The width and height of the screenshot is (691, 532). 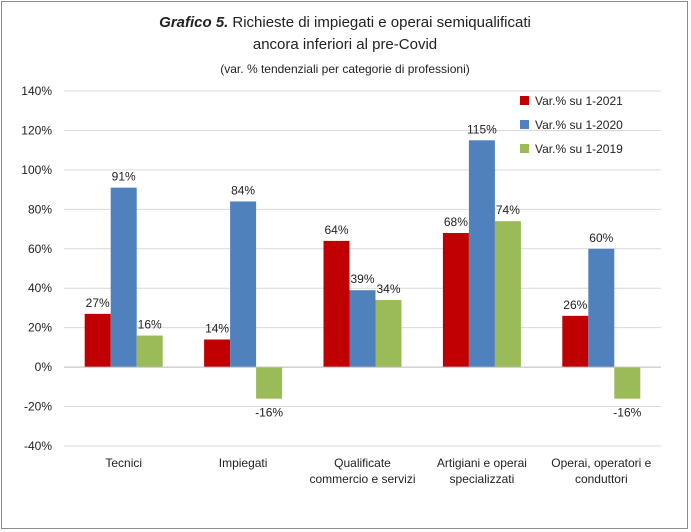 I want to click on y-tick-label: 80%, so click(x=40, y=209).